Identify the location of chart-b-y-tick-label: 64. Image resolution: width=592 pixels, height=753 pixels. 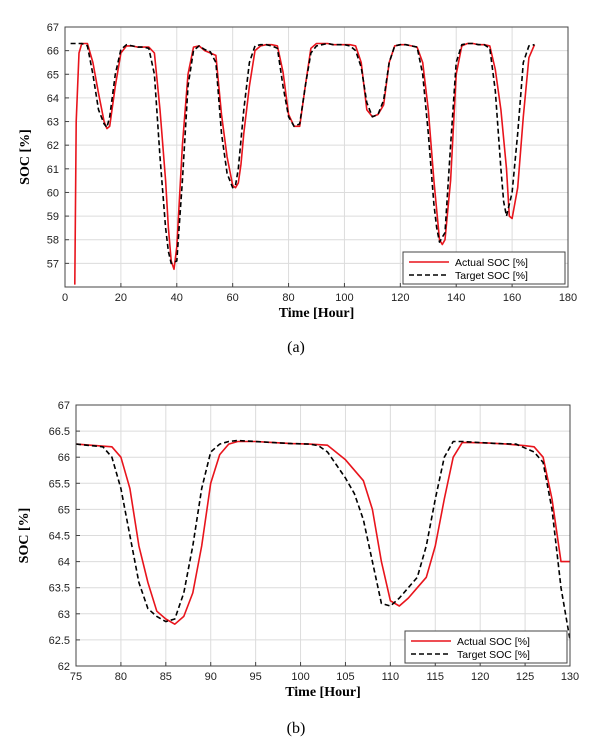
(64, 563).